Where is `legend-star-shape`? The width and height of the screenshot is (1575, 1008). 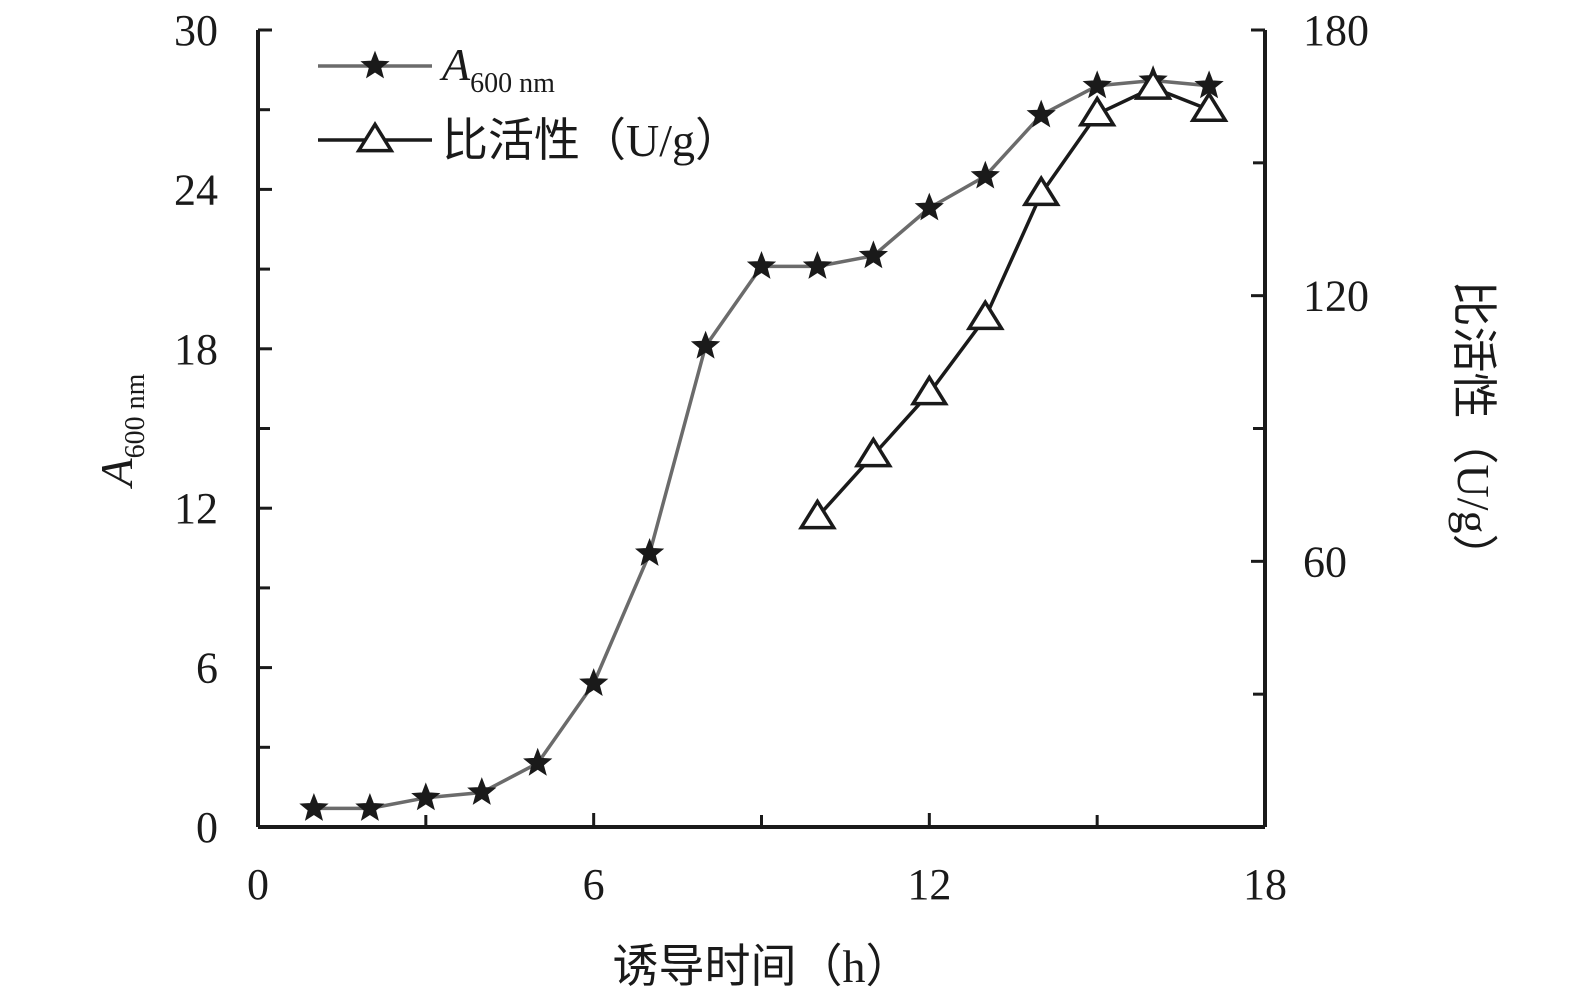
legend-star-shape is located at coordinates (375, 64).